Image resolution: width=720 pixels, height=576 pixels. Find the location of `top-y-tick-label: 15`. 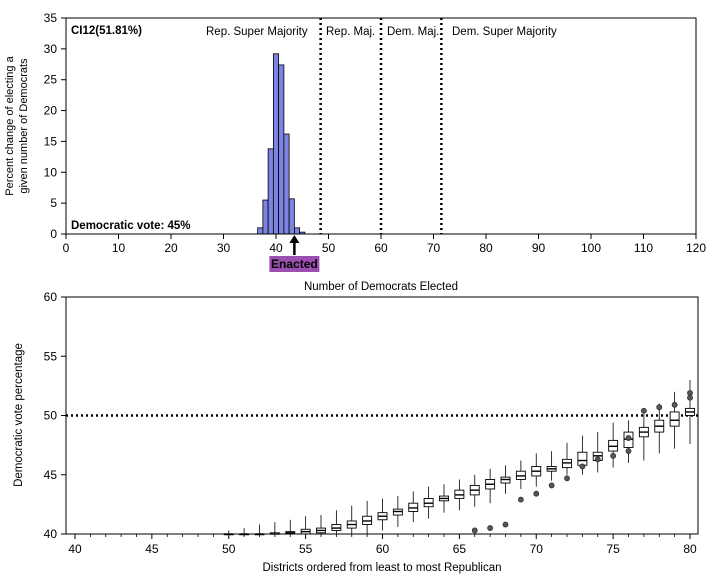

top-y-tick-label: 15 is located at coordinates (51, 141).